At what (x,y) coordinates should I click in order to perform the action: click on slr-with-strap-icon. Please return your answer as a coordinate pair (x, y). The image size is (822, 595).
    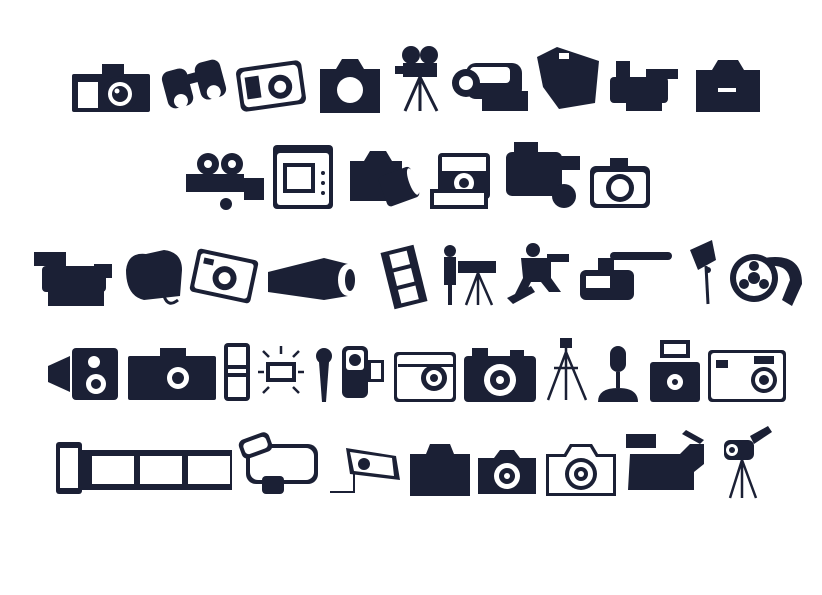
    Looking at the image, I should click on (153, 276).